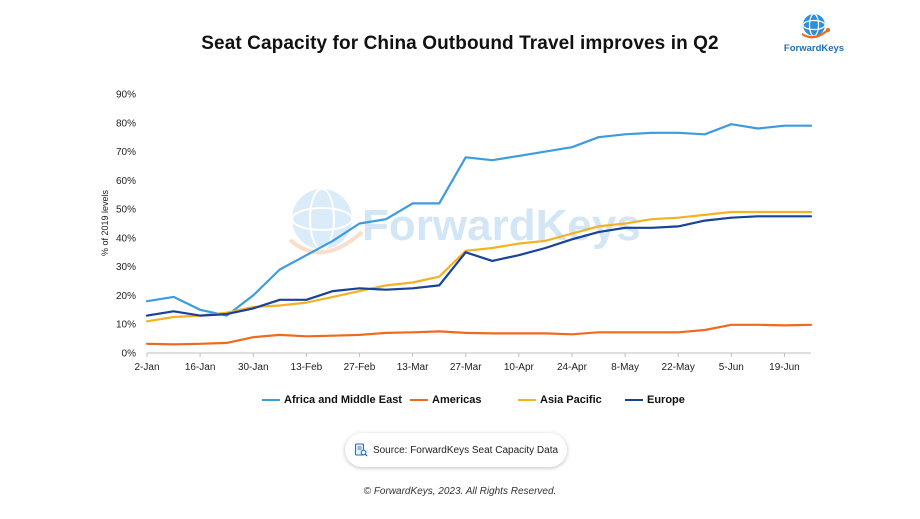 This screenshot has height=519, width=920. Describe the element at coordinates (479, 334) in the screenshot. I see `series-line-americas` at that location.